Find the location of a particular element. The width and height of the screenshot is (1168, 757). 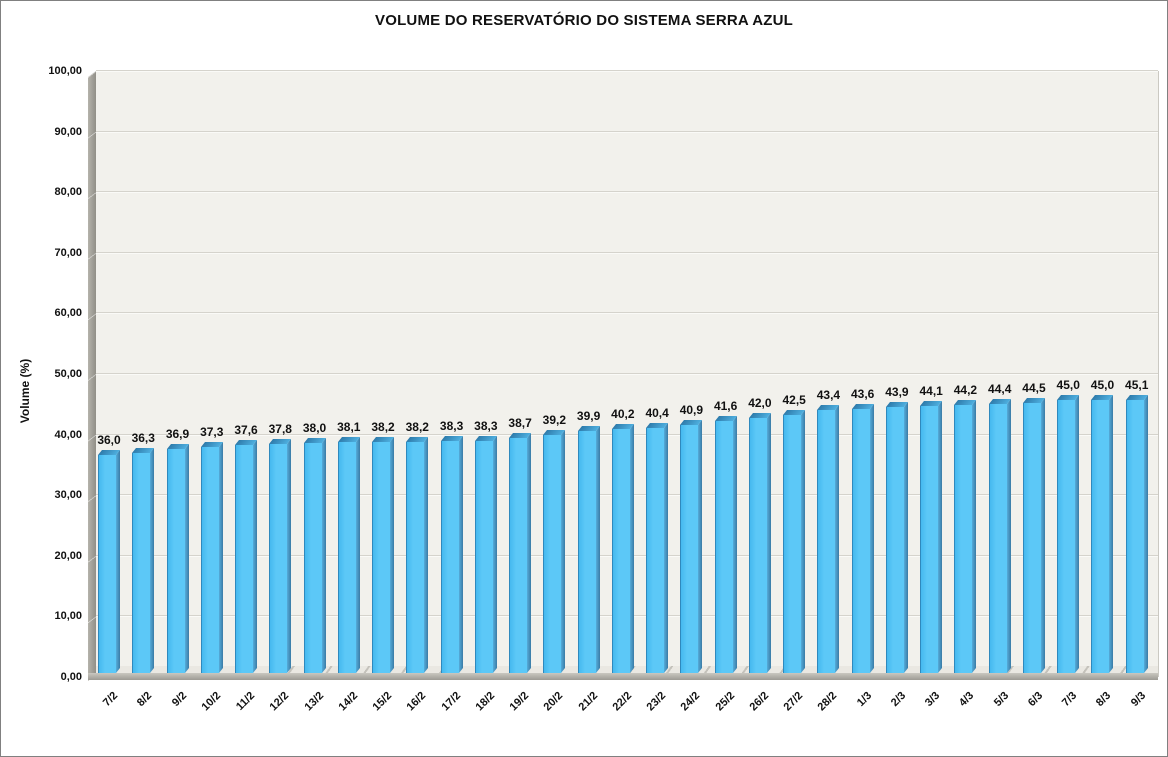

bar-value-label: 38,1 is located at coordinates (349, 427).